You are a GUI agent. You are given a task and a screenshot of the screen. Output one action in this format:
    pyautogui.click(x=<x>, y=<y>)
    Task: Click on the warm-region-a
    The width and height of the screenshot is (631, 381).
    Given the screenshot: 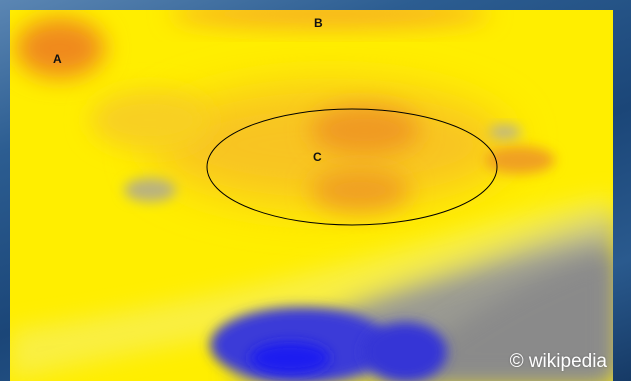 What is the action you would take?
    pyautogui.click(x=60, y=48)
    